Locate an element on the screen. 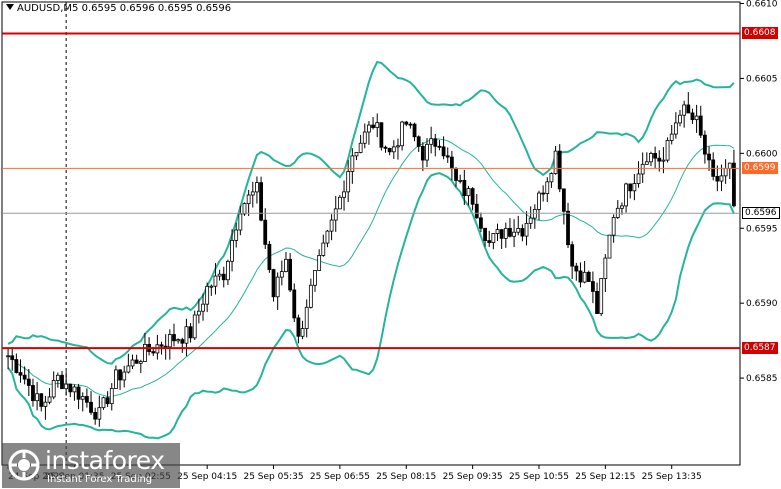  dropdown-arrow-icon is located at coordinates (10, 7).